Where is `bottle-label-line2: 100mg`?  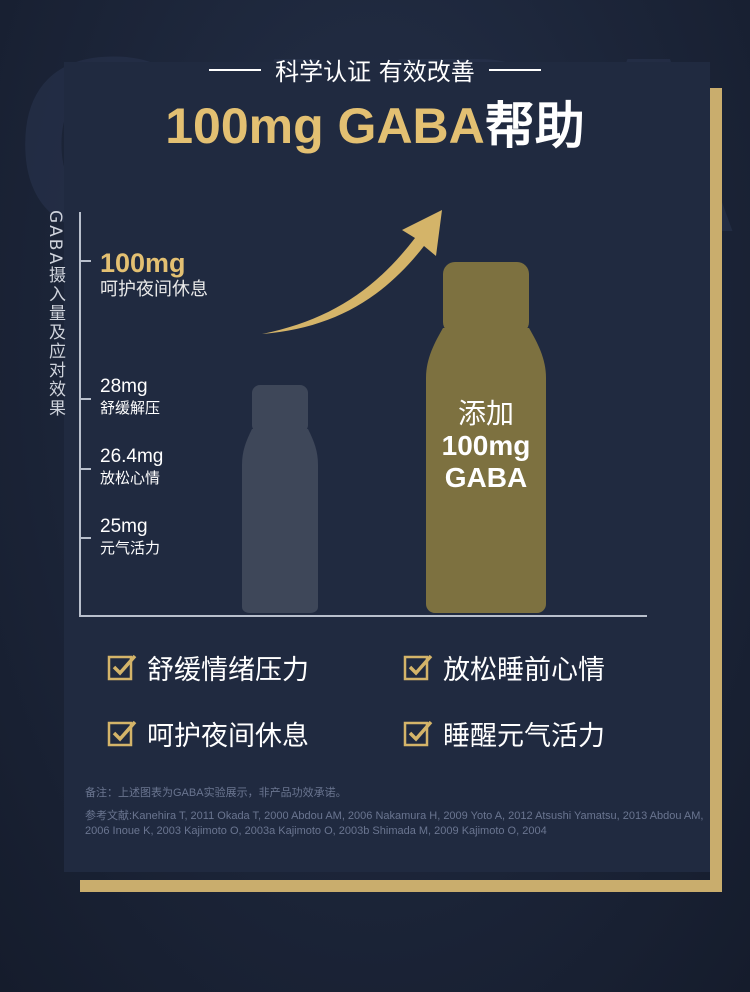 bottle-label-line2: 100mg is located at coordinates (486, 446).